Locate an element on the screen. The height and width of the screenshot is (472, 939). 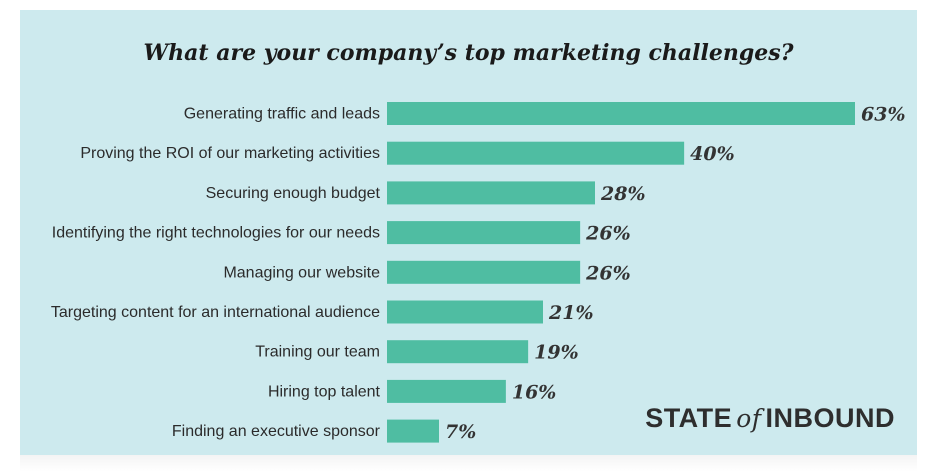
brand-state: STATE is located at coordinates (689, 418).